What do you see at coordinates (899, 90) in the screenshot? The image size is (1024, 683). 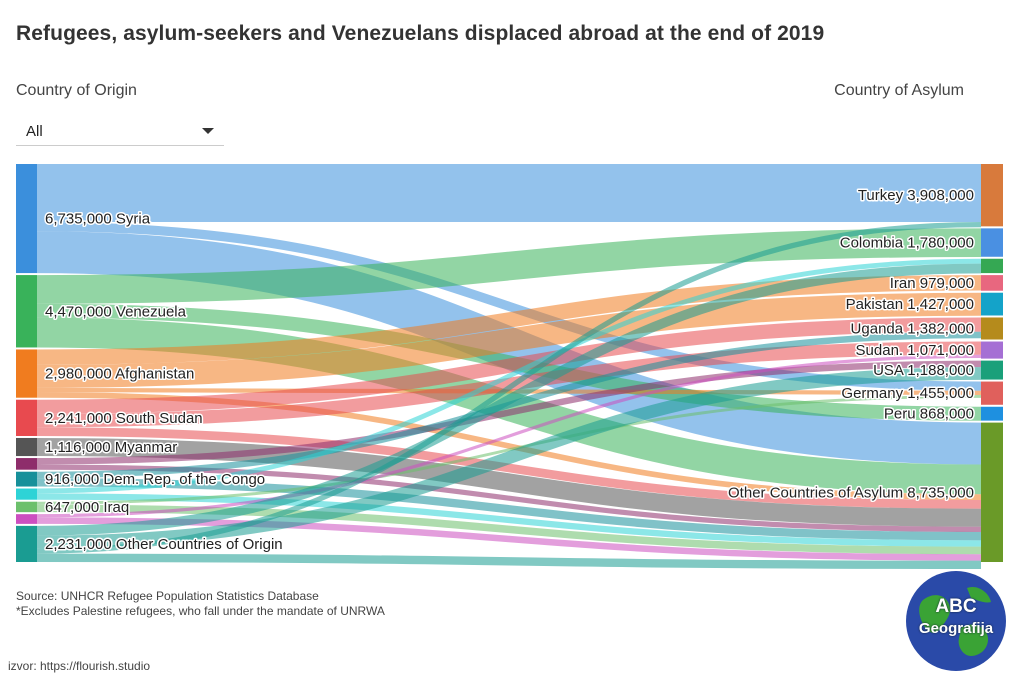 I see `asylum-header: Country of Asylum` at bounding box center [899, 90].